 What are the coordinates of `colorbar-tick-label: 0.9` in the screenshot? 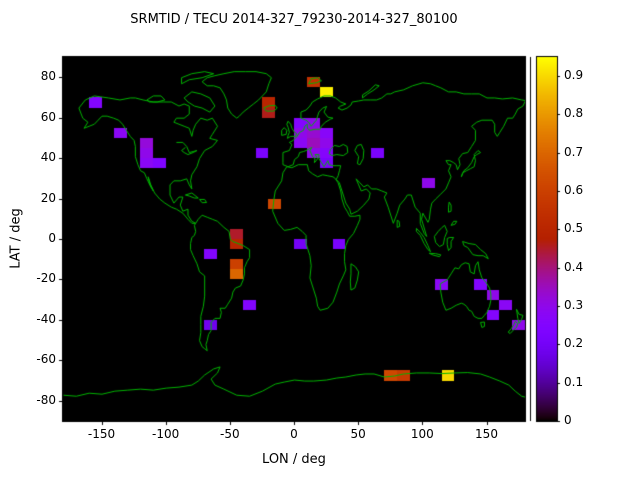 It's located at (574, 75).